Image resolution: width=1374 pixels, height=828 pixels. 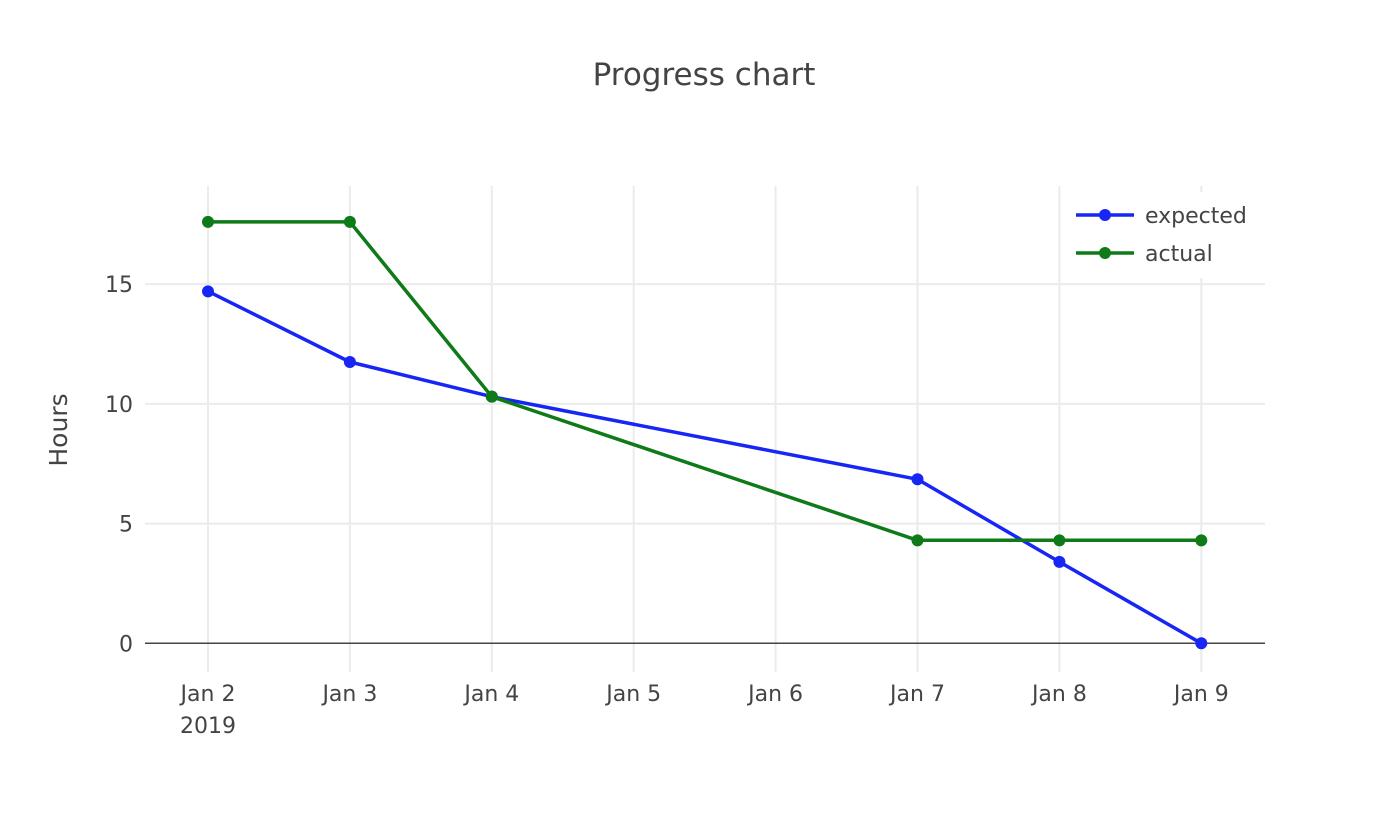 What do you see at coordinates (1196, 216) in the screenshot?
I see `legend-label: expected` at bounding box center [1196, 216].